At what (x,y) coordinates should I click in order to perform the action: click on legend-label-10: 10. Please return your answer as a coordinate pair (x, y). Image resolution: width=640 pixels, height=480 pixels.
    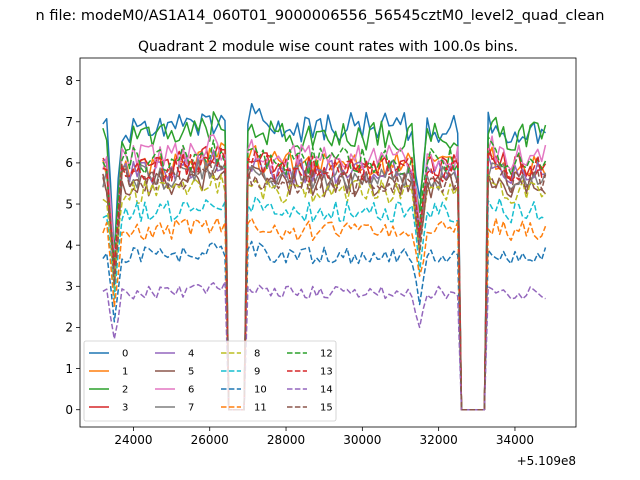
    Looking at the image, I should click on (260, 390).